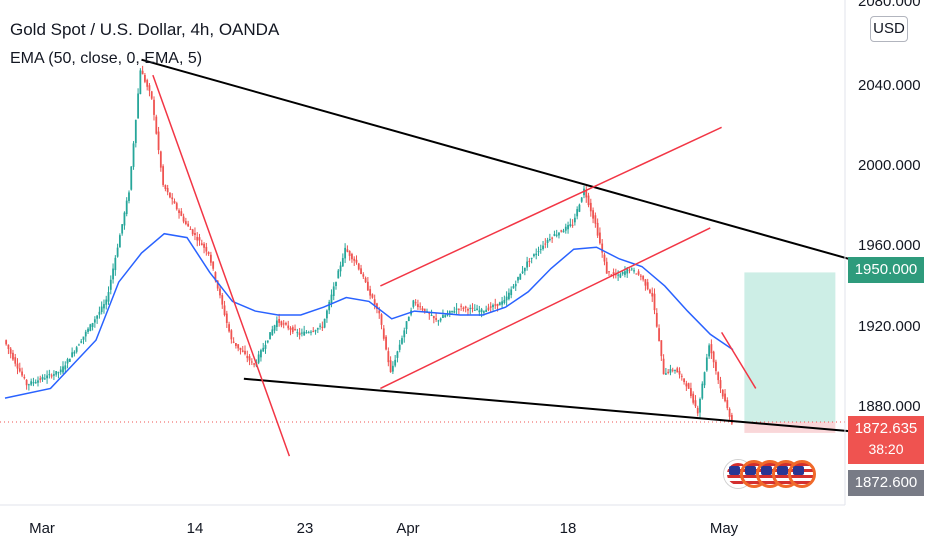 This screenshot has width=932, height=550. Describe the element at coordinates (790, 347) in the screenshot. I see `target-zone` at that location.